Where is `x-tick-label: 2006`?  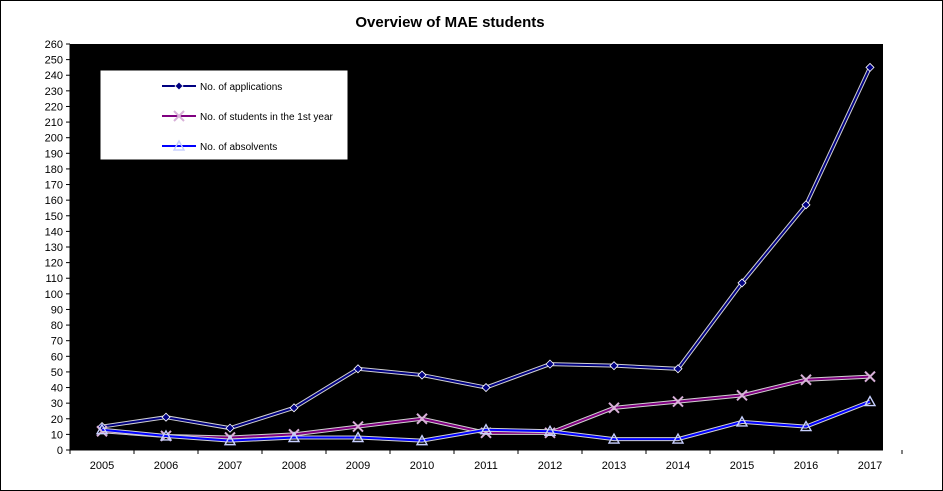
x-tick-label: 2006 is located at coordinates (166, 466).